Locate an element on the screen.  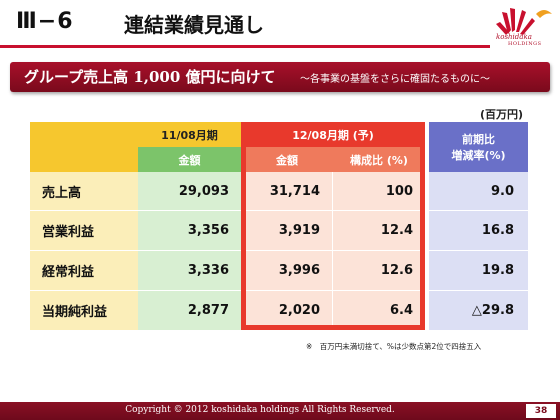
operating-profit-fy11: 3,356 is located at coordinates (189, 231).